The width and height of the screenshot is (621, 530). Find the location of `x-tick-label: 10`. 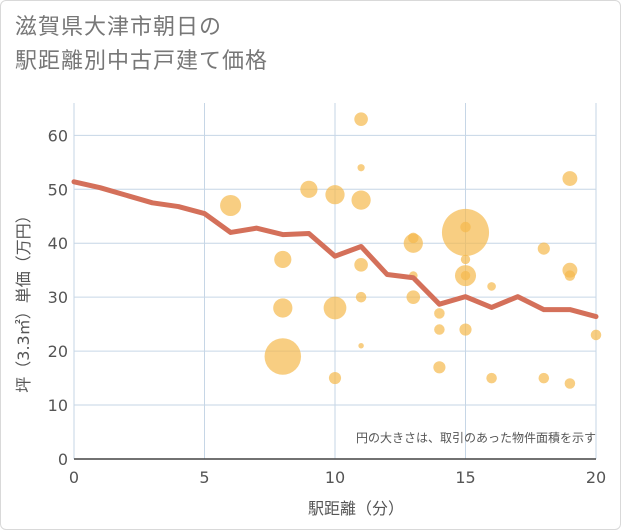

x-tick-label: 10 is located at coordinates (335, 477).